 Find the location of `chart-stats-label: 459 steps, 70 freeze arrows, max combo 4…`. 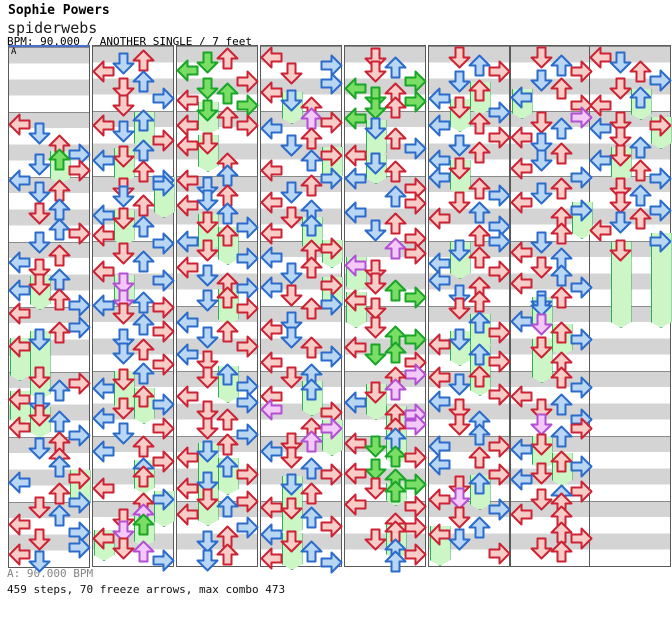

chart-stats-label: 459 steps, 70 freeze arrows, max combo 4… is located at coordinates (146, 589).